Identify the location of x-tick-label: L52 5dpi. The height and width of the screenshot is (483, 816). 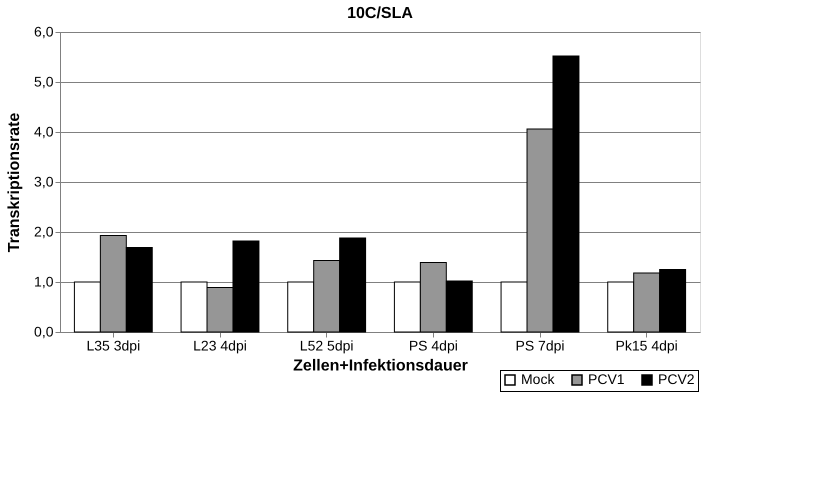
(327, 346).